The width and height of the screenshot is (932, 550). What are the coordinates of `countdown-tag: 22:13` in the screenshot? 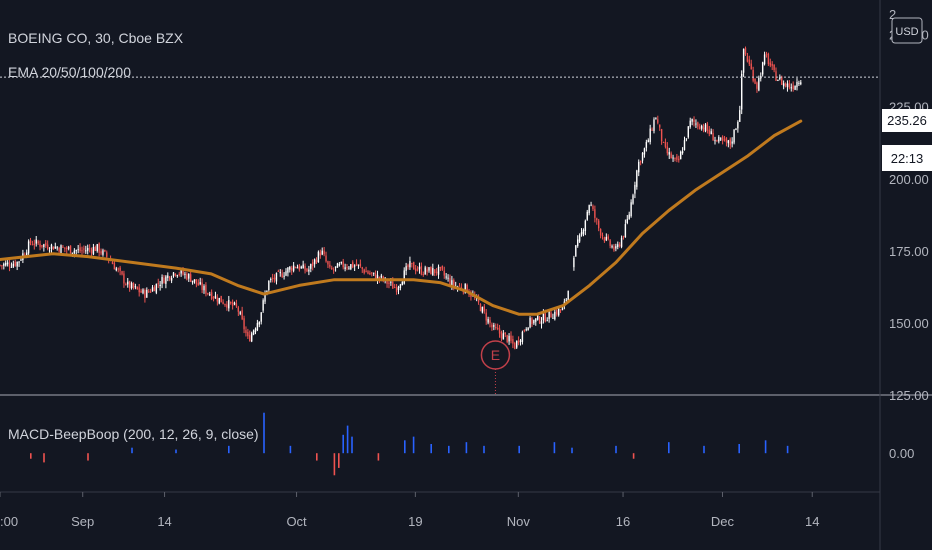 It's located at (907, 158).